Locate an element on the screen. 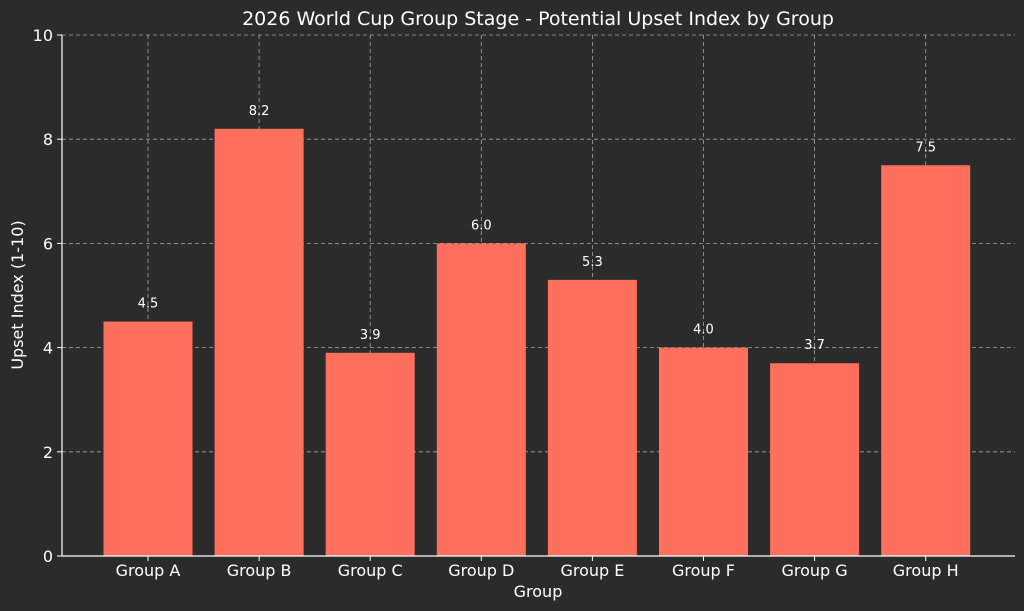 This screenshot has width=1024, height=611. bar-value-label: 6.0 is located at coordinates (481, 225).